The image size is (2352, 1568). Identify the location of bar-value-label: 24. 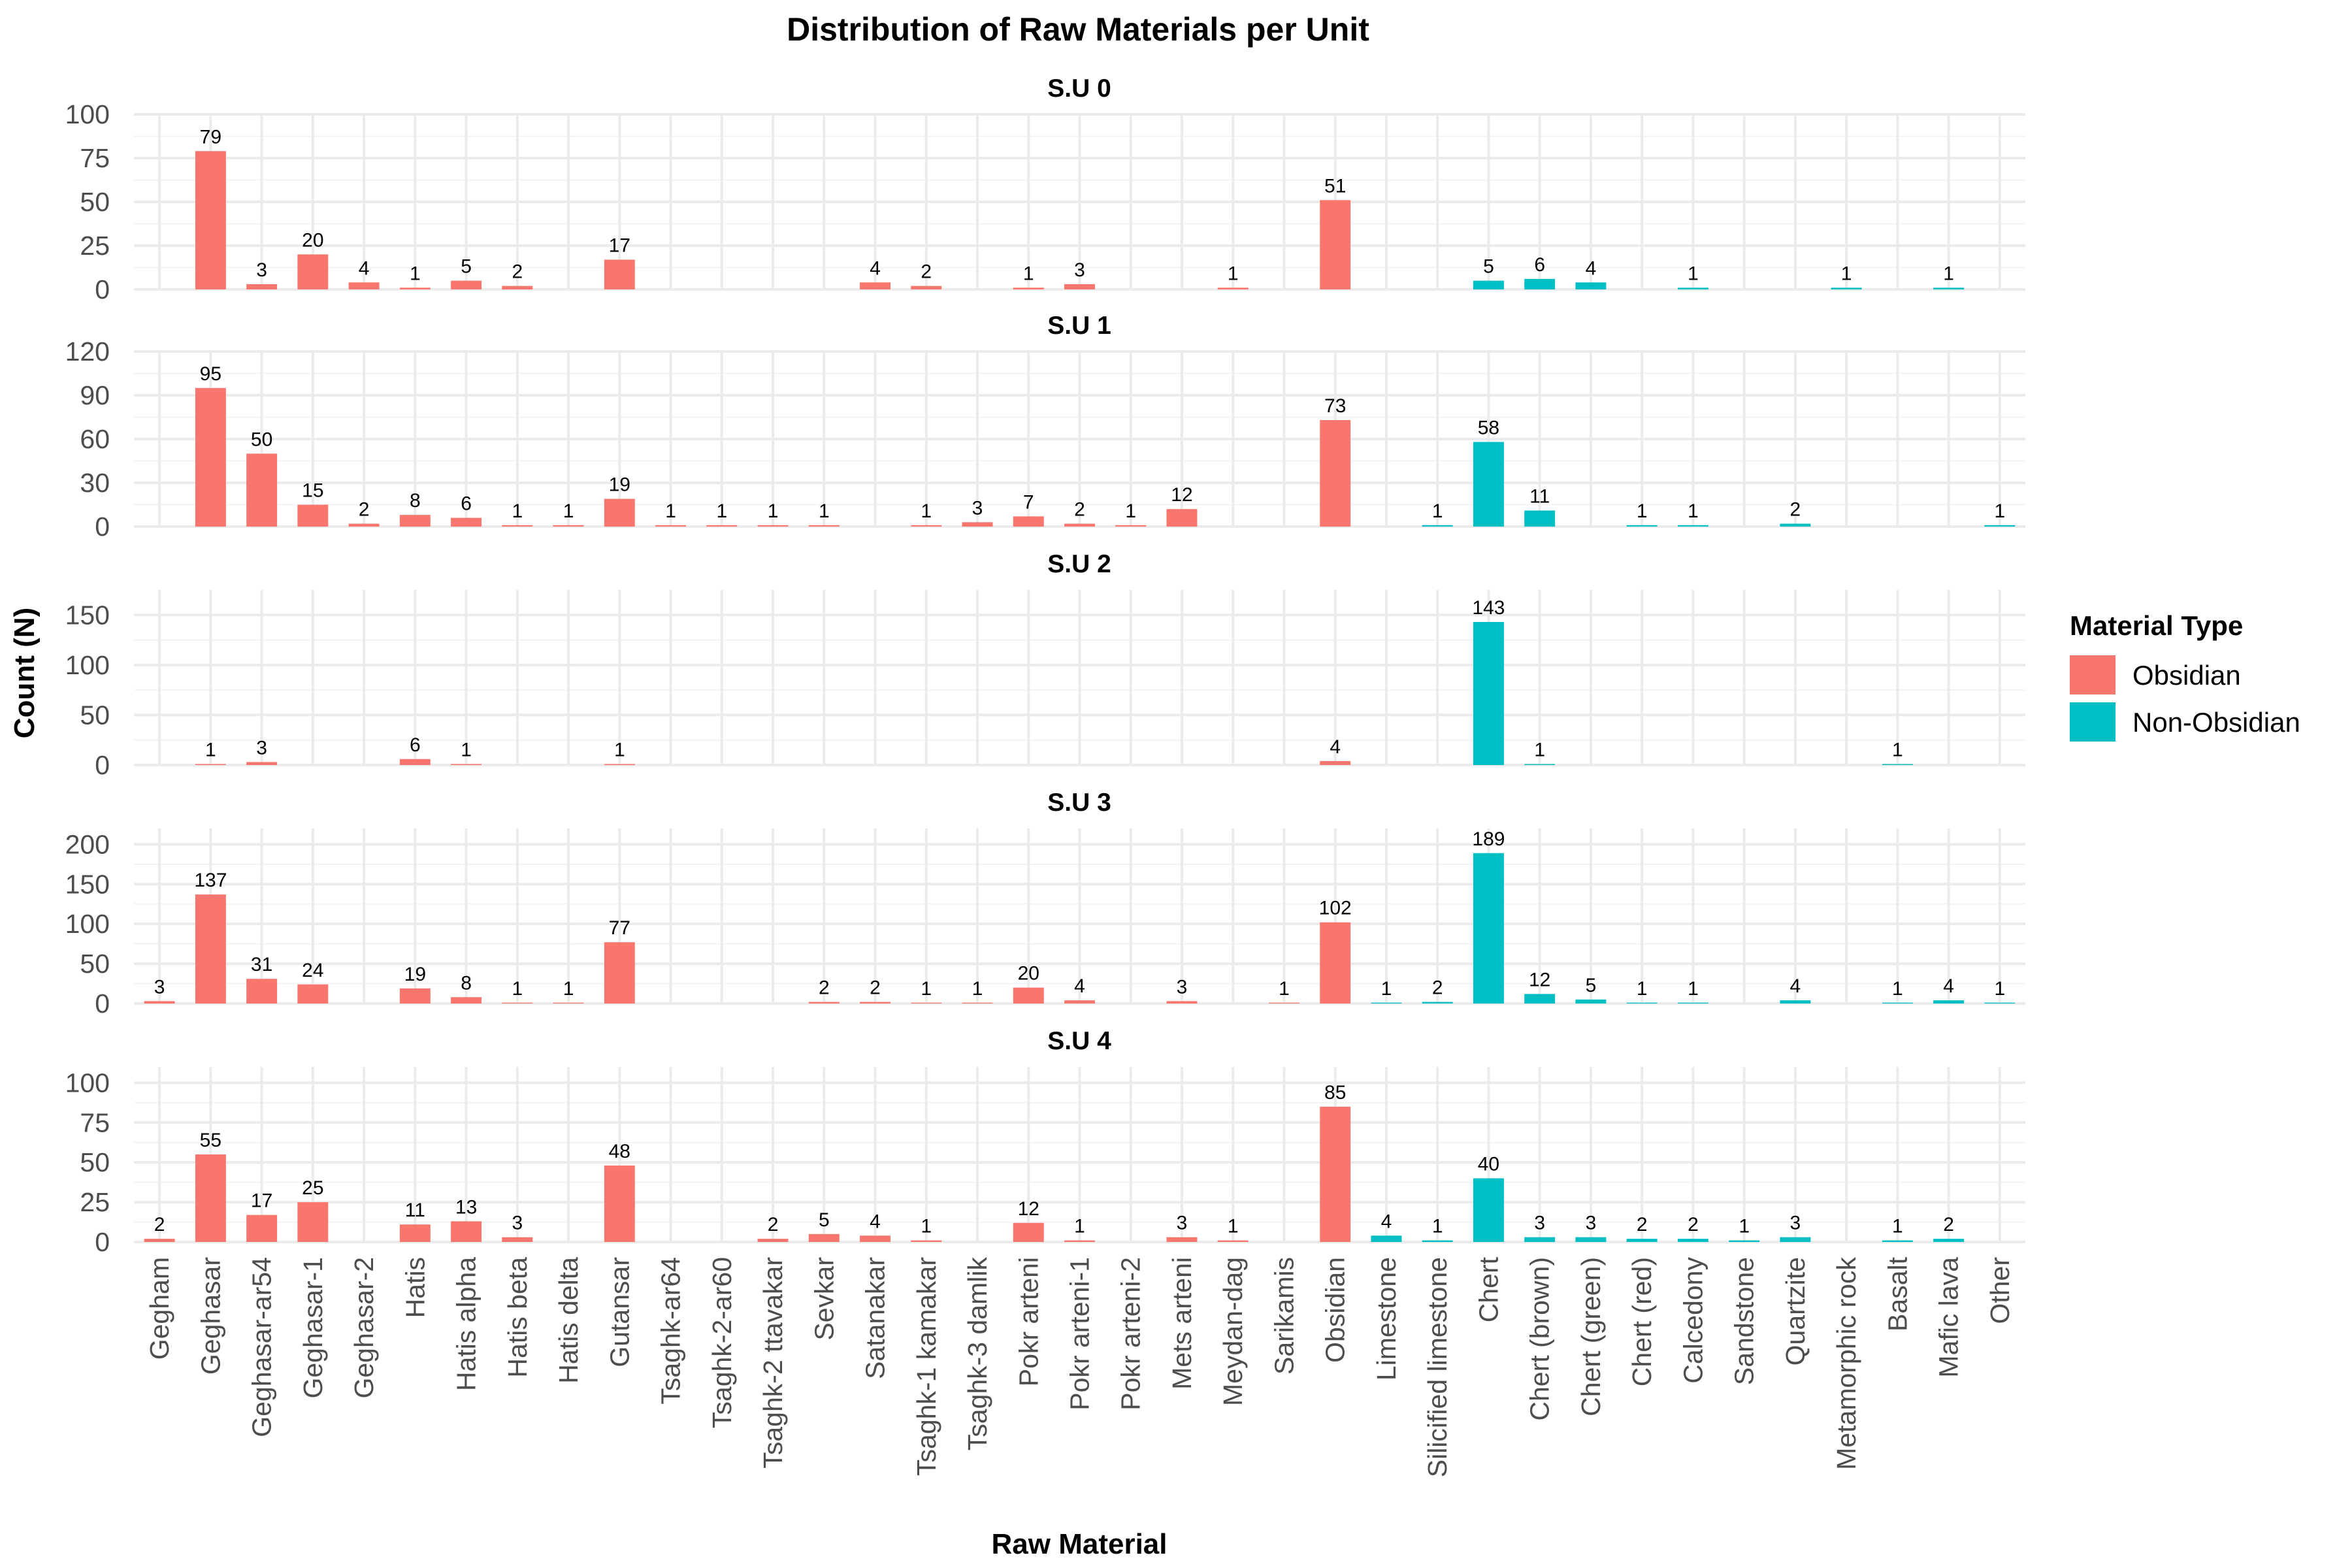
(312, 970).